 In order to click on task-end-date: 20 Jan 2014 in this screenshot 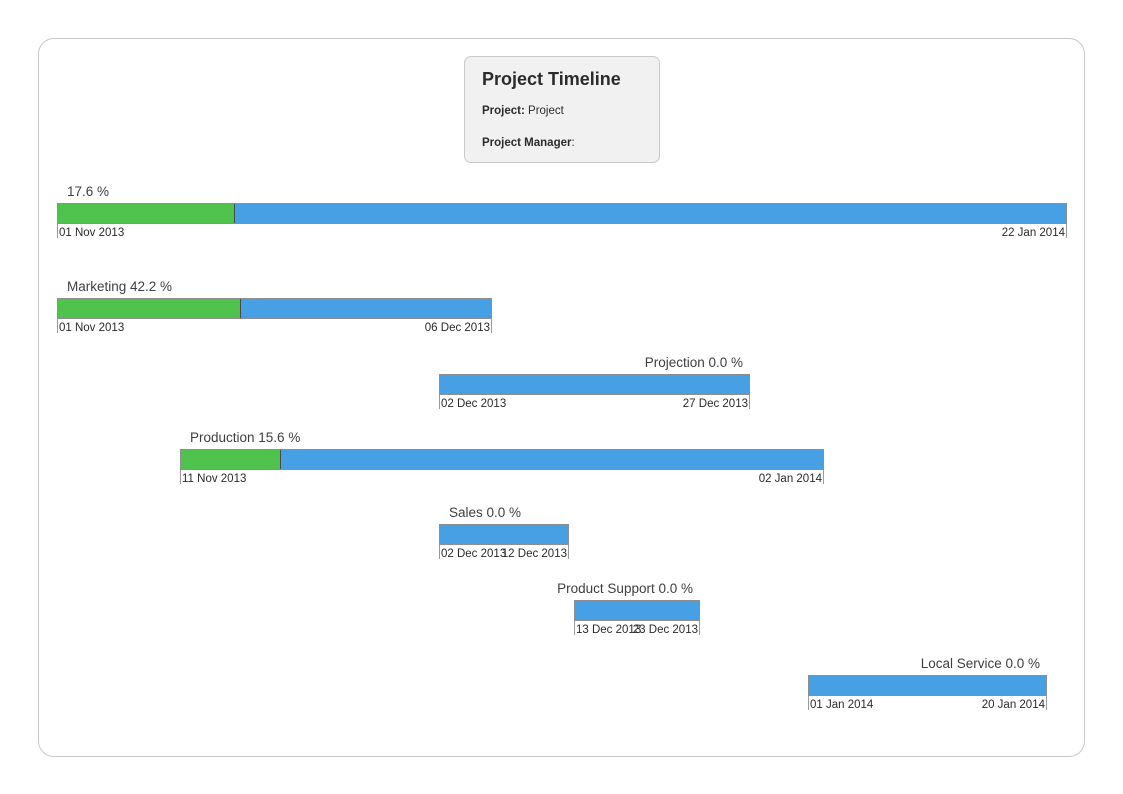, I will do `click(1013, 705)`.